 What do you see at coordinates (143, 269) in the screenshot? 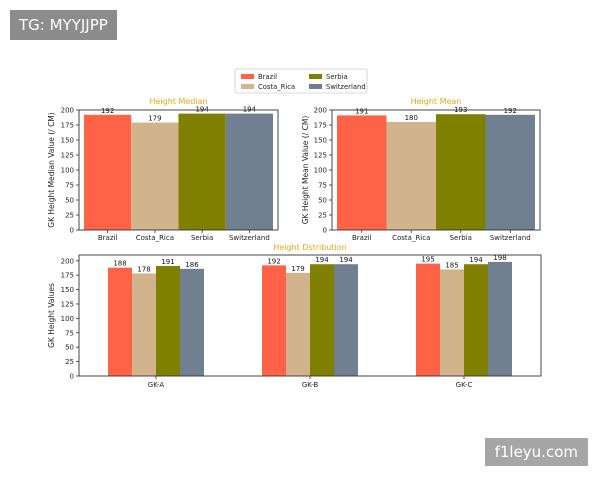
I see `bar-value-label: 178` at bounding box center [143, 269].